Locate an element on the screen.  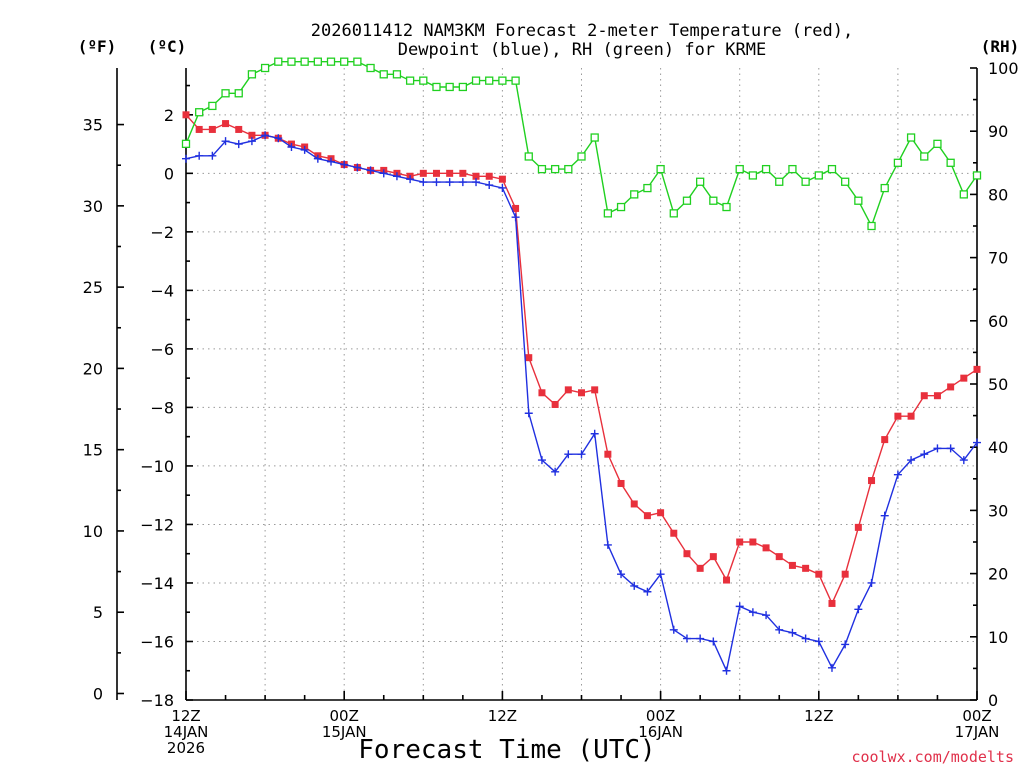
fahrenheit-tick-label: 10 is located at coordinates (93, 531).